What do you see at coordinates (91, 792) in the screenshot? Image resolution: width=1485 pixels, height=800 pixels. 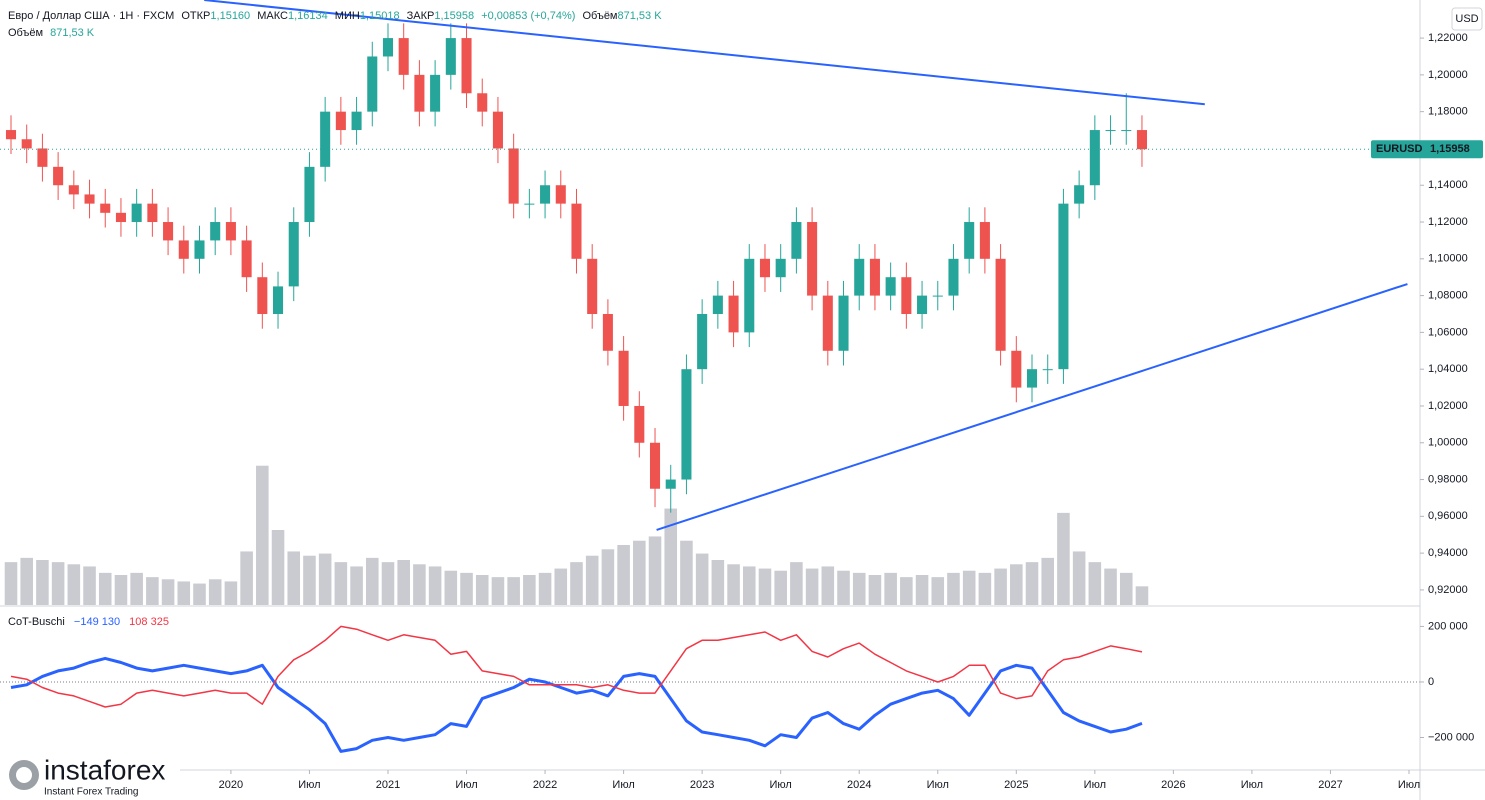 I see `brand-tagline: Instant Forex Trading` at bounding box center [91, 792].